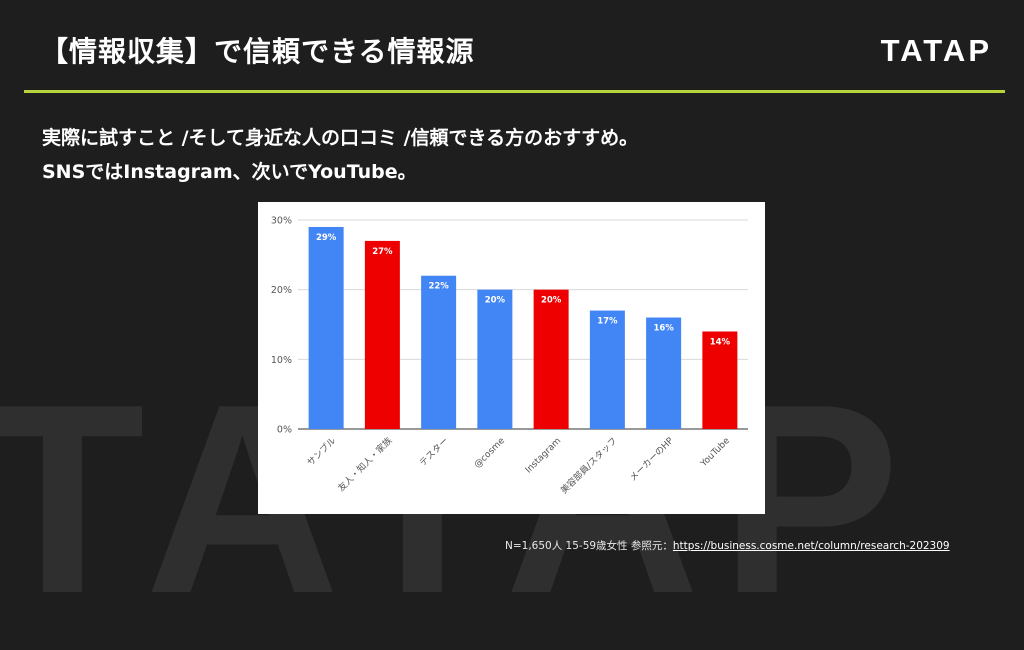 The height and width of the screenshot is (650, 1024). I want to click on bar-data-label: 16%, so click(663, 329).